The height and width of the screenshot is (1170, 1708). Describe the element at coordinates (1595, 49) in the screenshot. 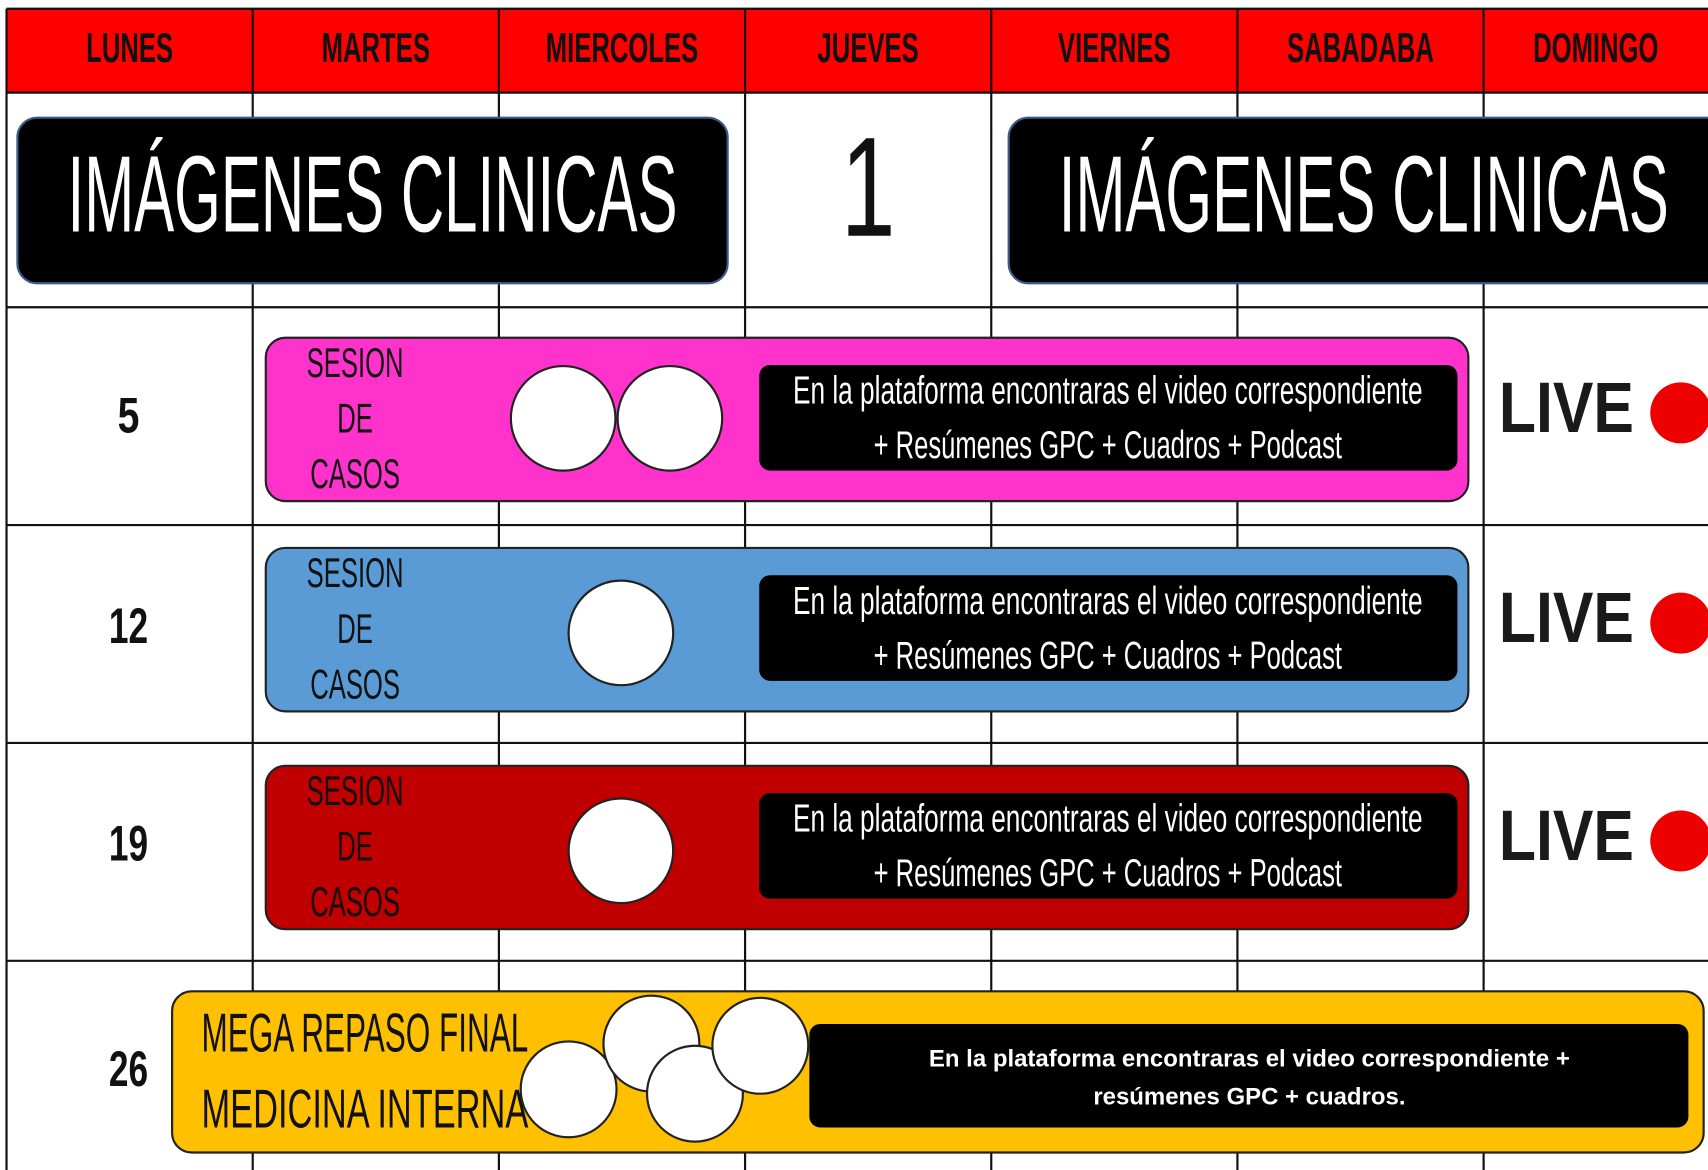

I see `day-header: DOMINGO` at that location.